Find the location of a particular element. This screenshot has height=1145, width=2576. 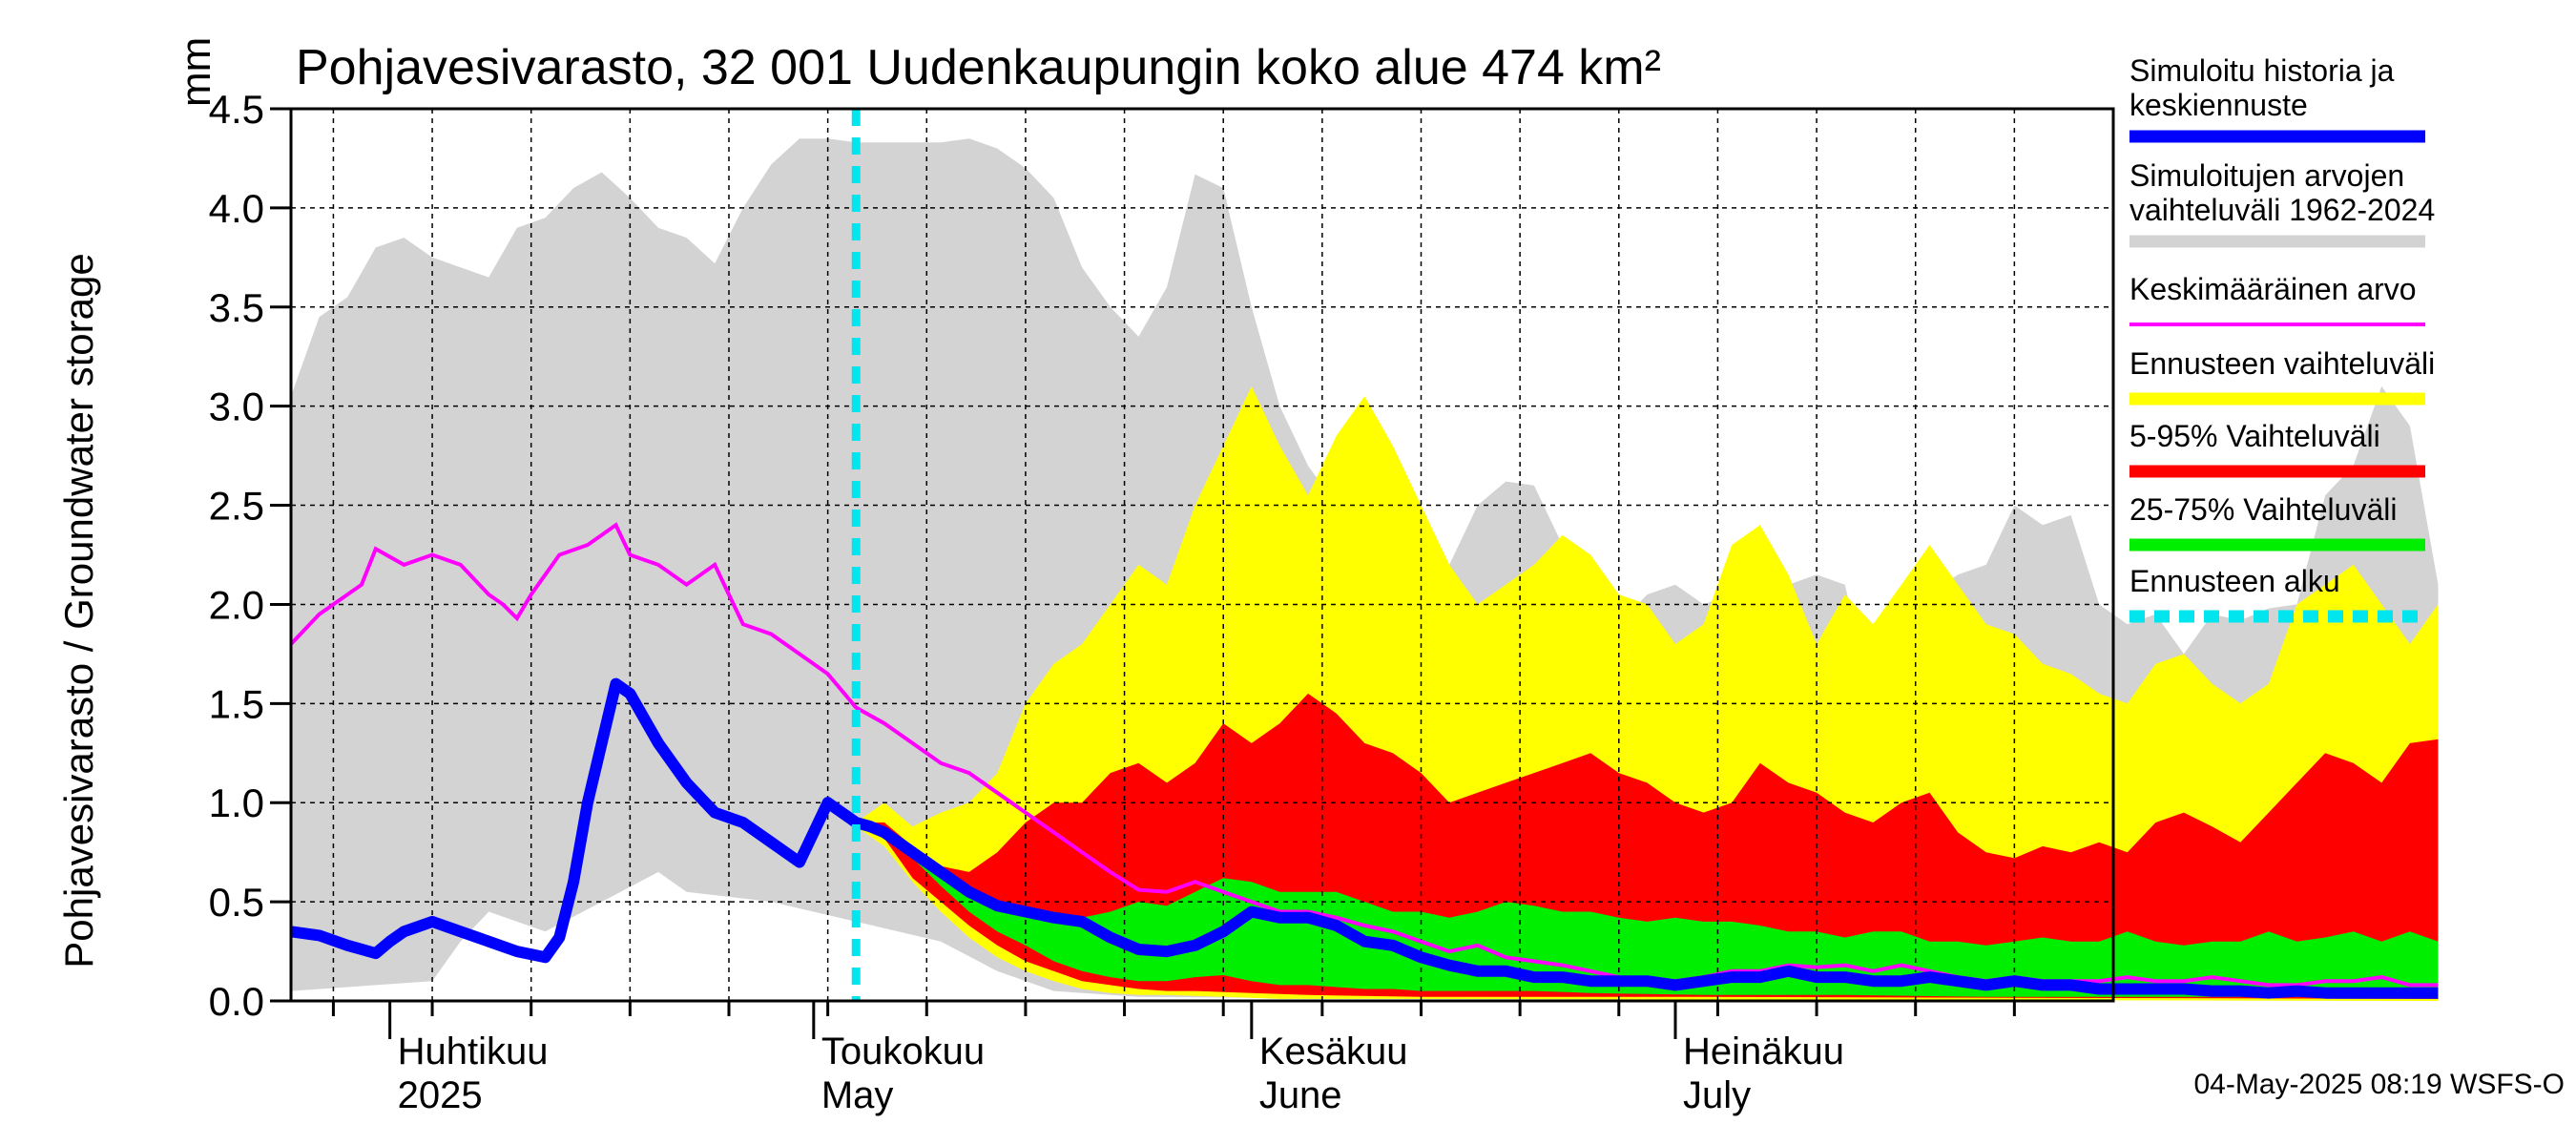

x-month-sublabel: 2025 is located at coordinates (440, 1095).